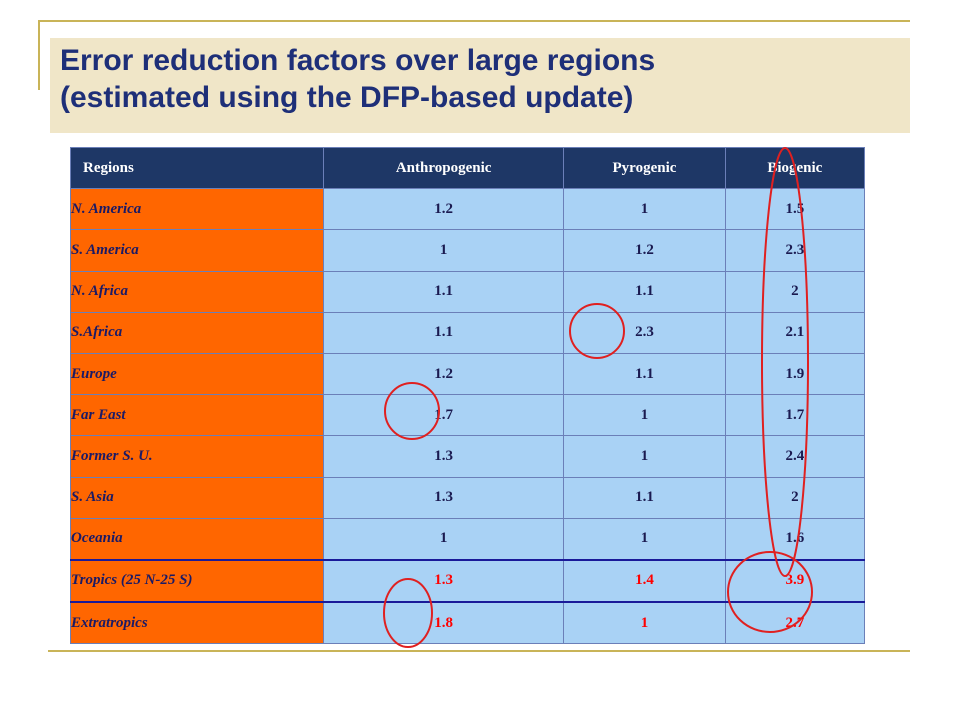 This screenshot has width=960, height=720. Describe the element at coordinates (443, 168) in the screenshot. I see `header-anthropogenic: Anthropogenic` at that location.